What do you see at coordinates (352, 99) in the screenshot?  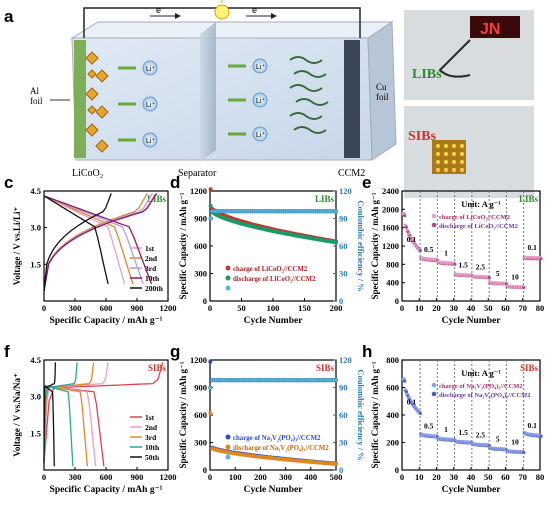 I see `cu-foil` at bounding box center [352, 99].